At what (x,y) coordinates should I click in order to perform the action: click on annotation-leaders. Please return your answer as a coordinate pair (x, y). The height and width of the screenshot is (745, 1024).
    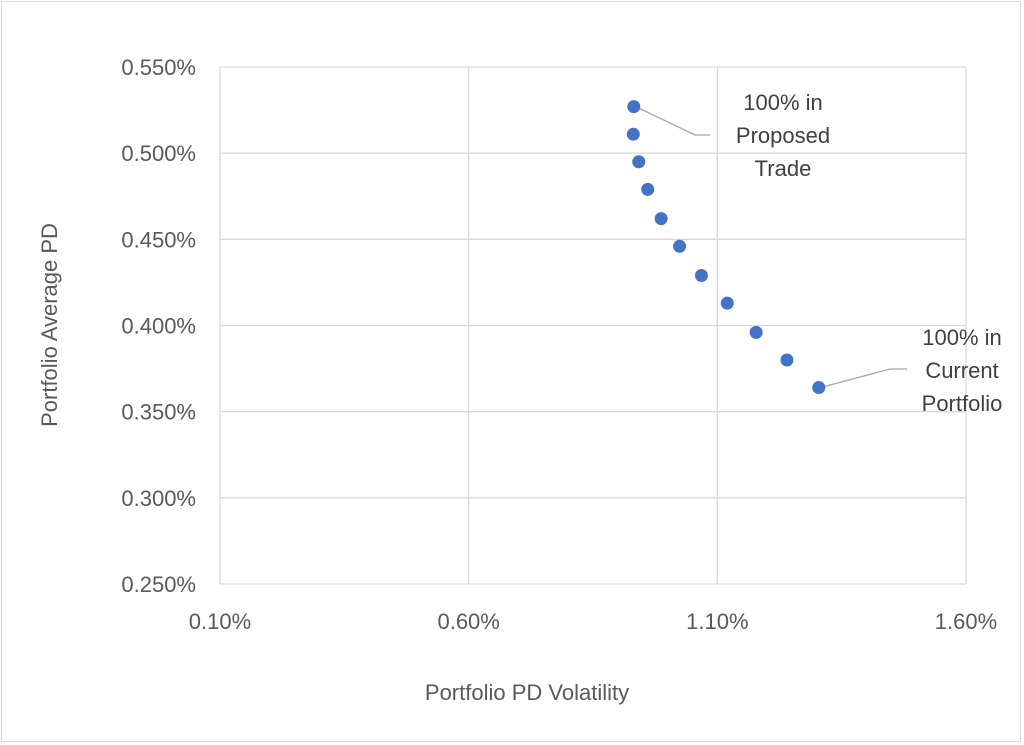
    Looking at the image, I should click on (771, 247).